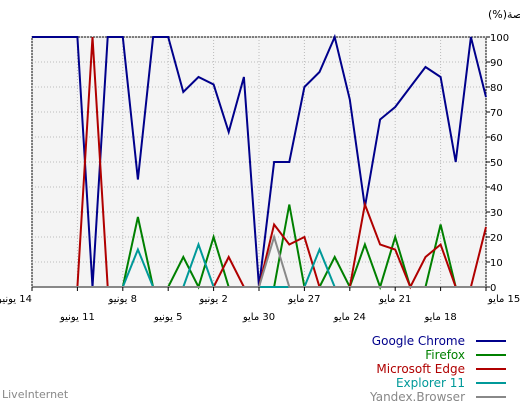 Image resolution: width=520 pixels, height=405 pixels. What do you see at coordinates (77, 317) in the screenshot?
I see `x-tick-label: 11 يونيو` at bounding box center [77, 317].